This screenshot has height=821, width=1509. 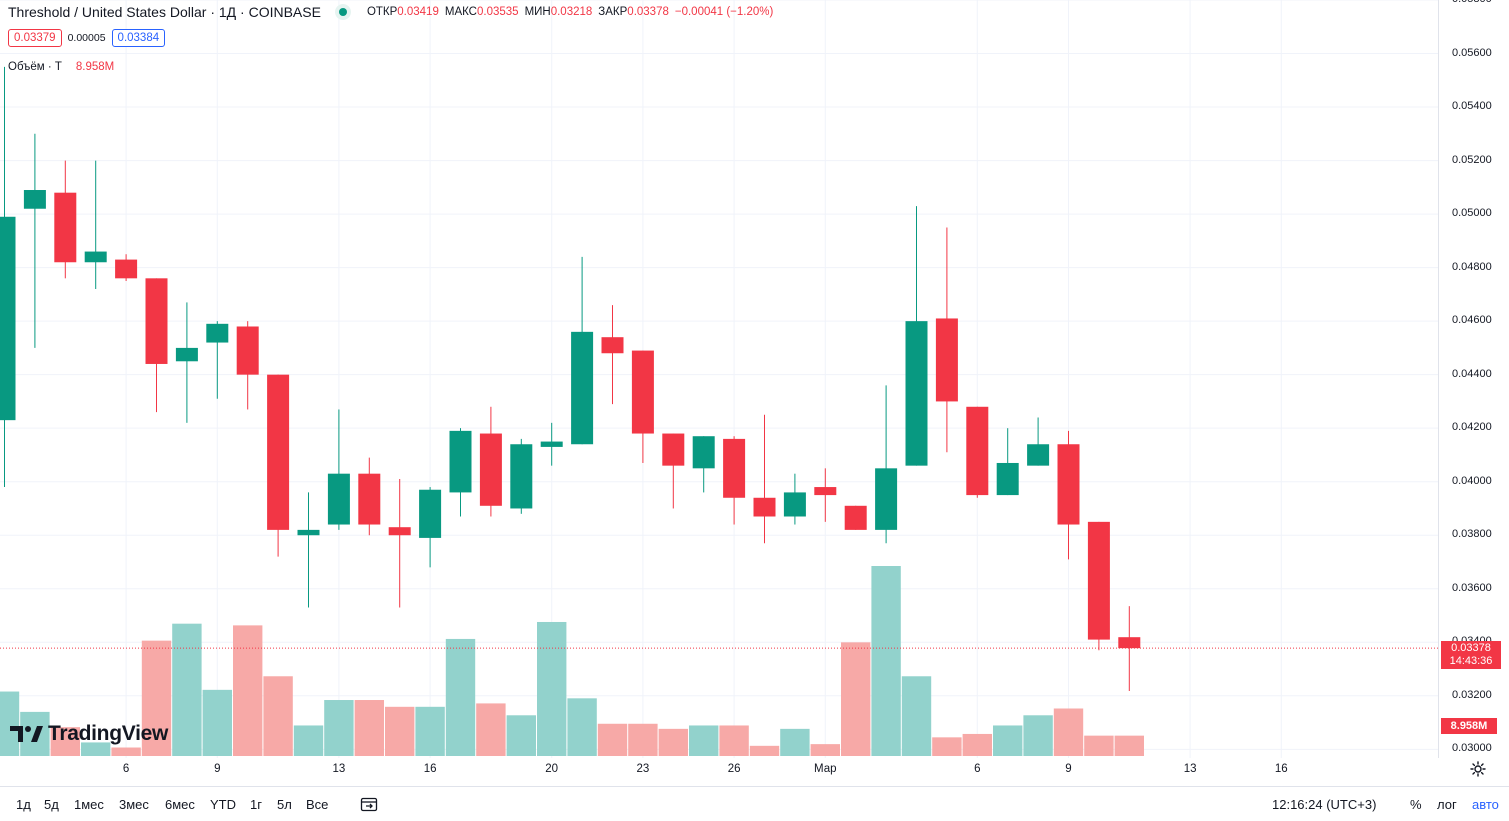 What do you see at coordinates (825, 769) in the screenshot?
I see `time-tick-label: Мар` at bounding box center [825, 769].